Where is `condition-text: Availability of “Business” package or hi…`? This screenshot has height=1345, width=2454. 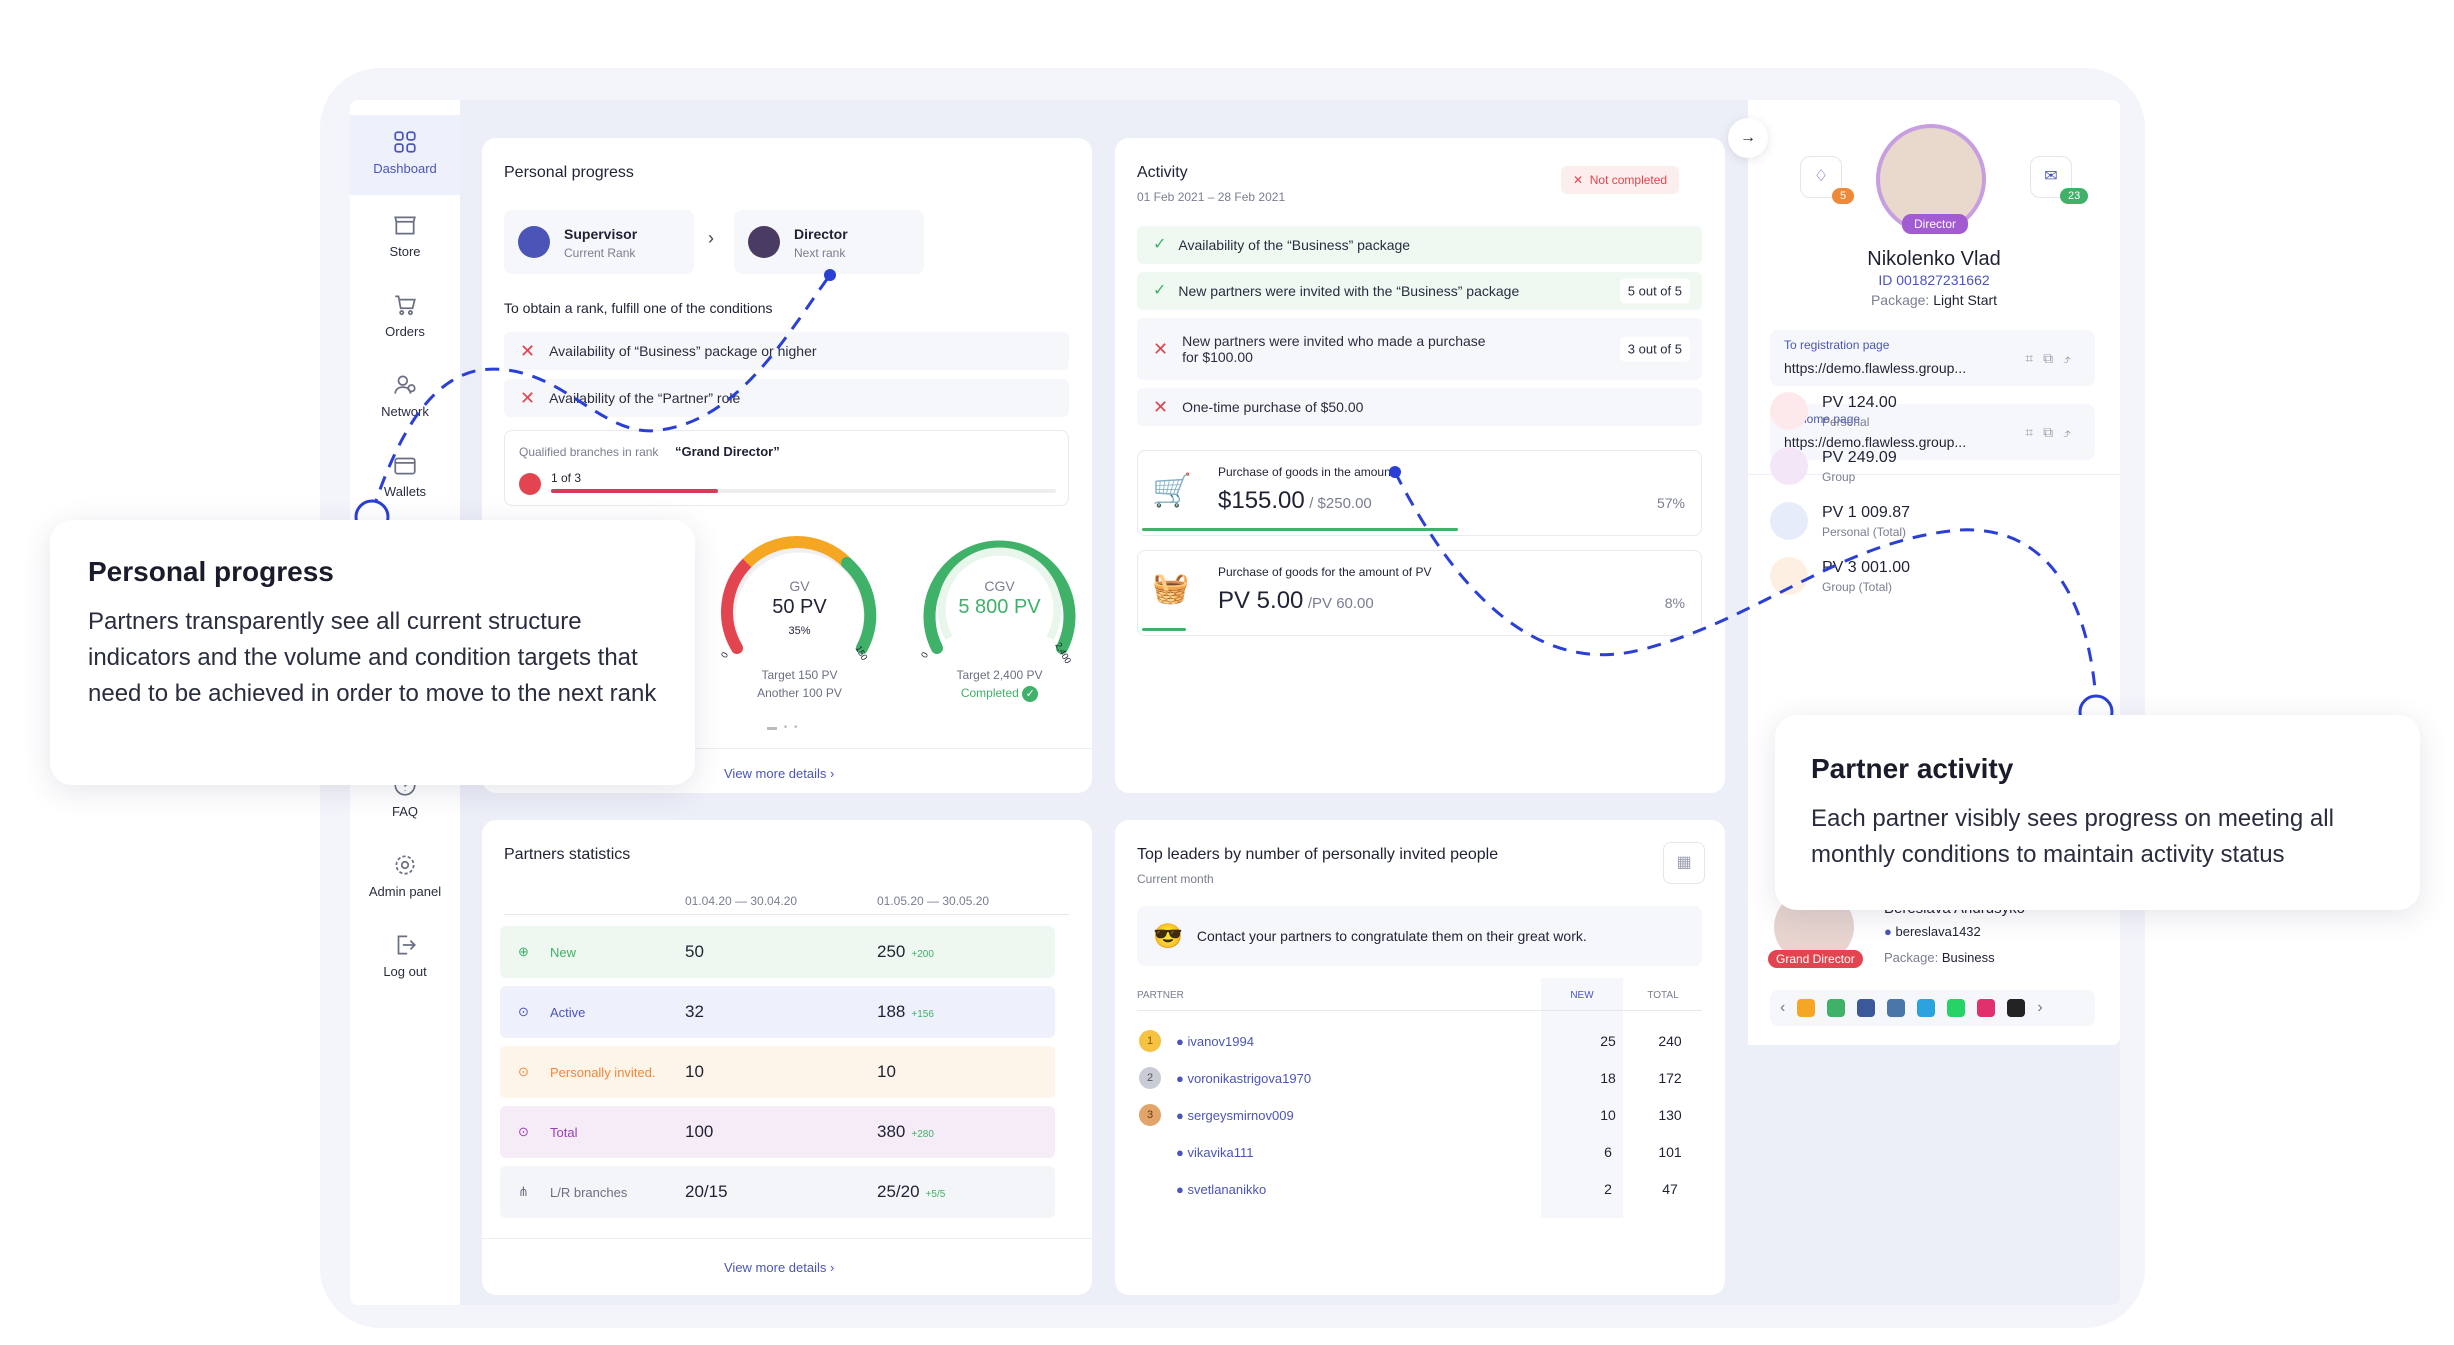 condition-text: Availability of “Business” package or hi… is located at coordinates (683, 351).